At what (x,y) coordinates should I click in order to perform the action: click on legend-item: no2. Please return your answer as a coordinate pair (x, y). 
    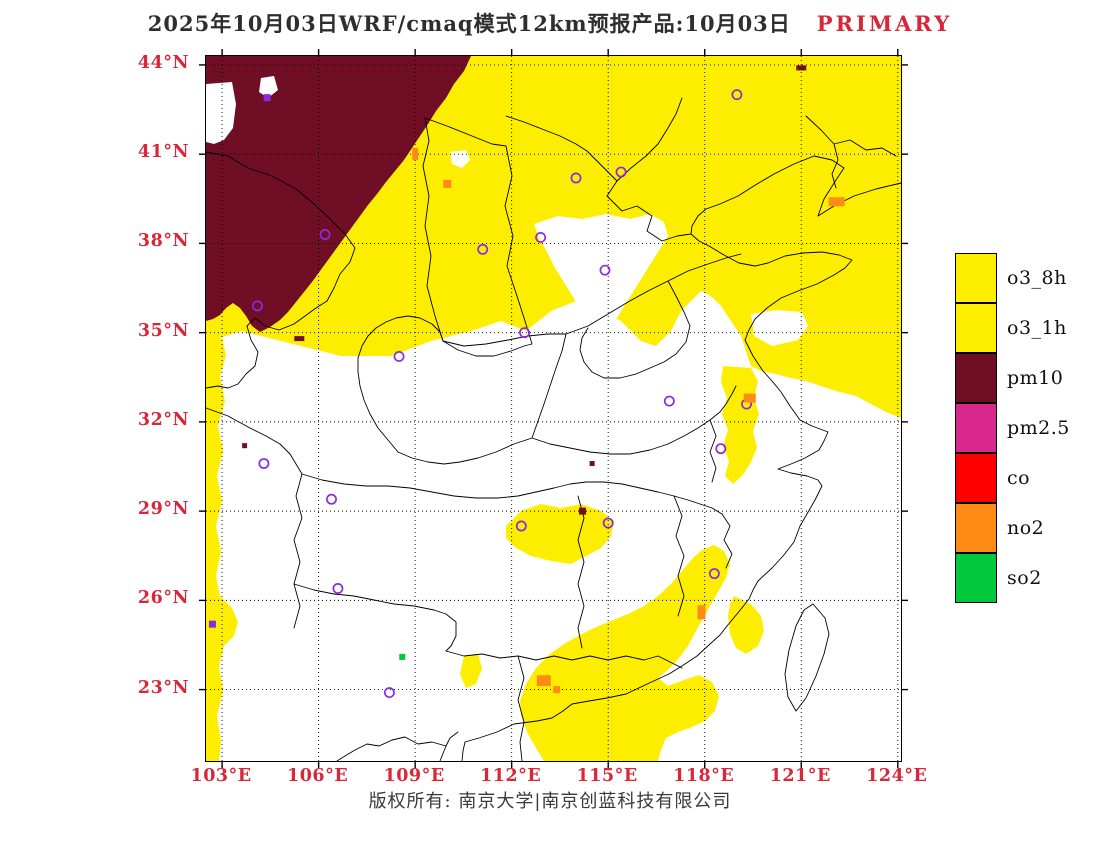
    Looking at the image, I should click on (1012, 527).